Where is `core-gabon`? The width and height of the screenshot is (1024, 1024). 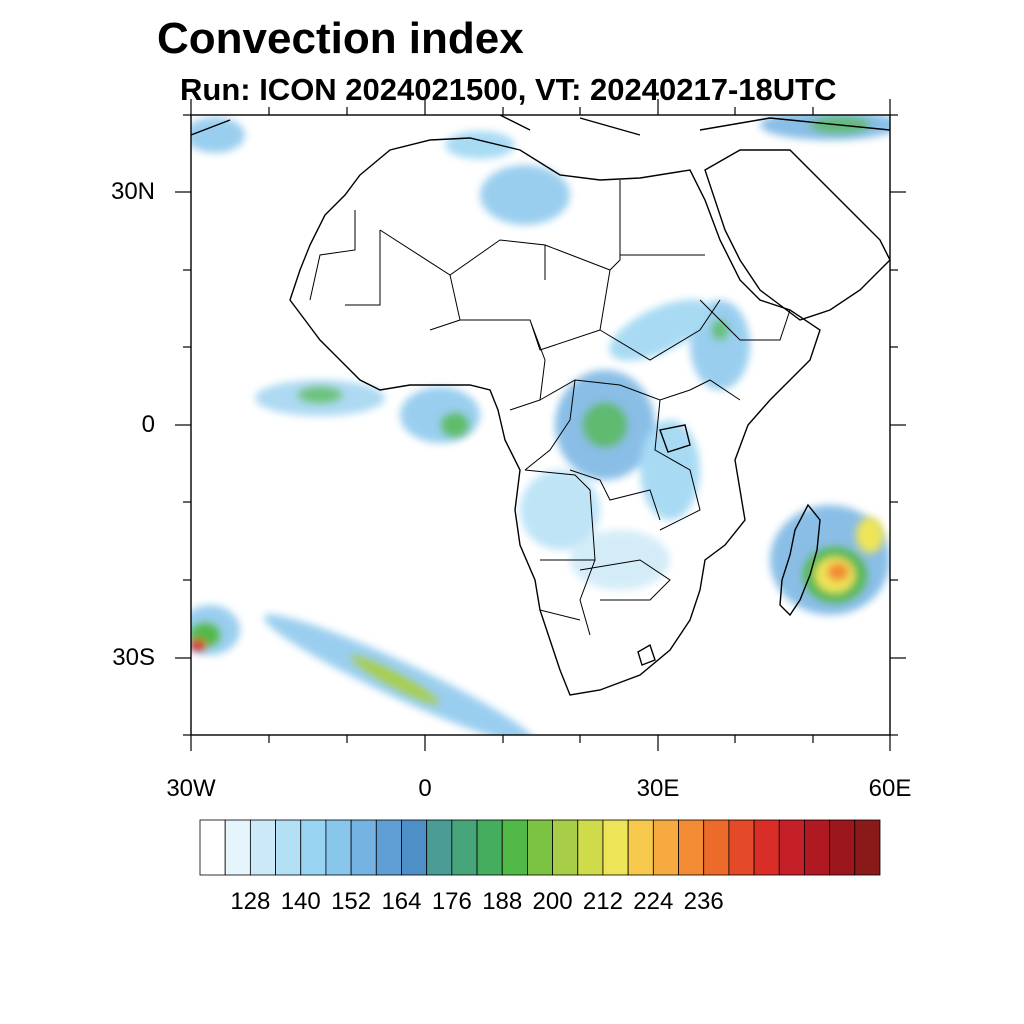 core-gabon is located at coordinates (455, 425).